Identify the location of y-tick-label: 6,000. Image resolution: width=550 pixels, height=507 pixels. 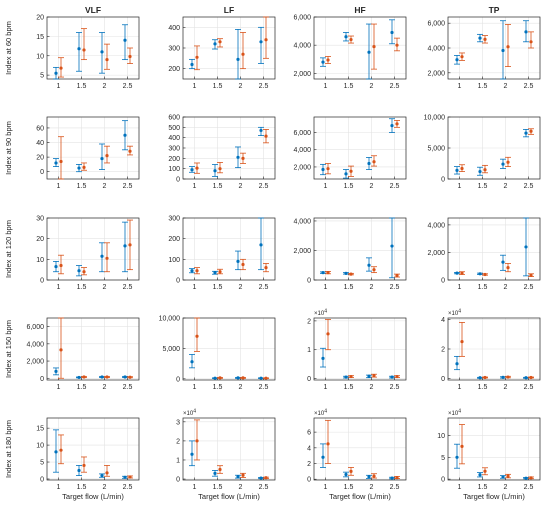
(302, 18).